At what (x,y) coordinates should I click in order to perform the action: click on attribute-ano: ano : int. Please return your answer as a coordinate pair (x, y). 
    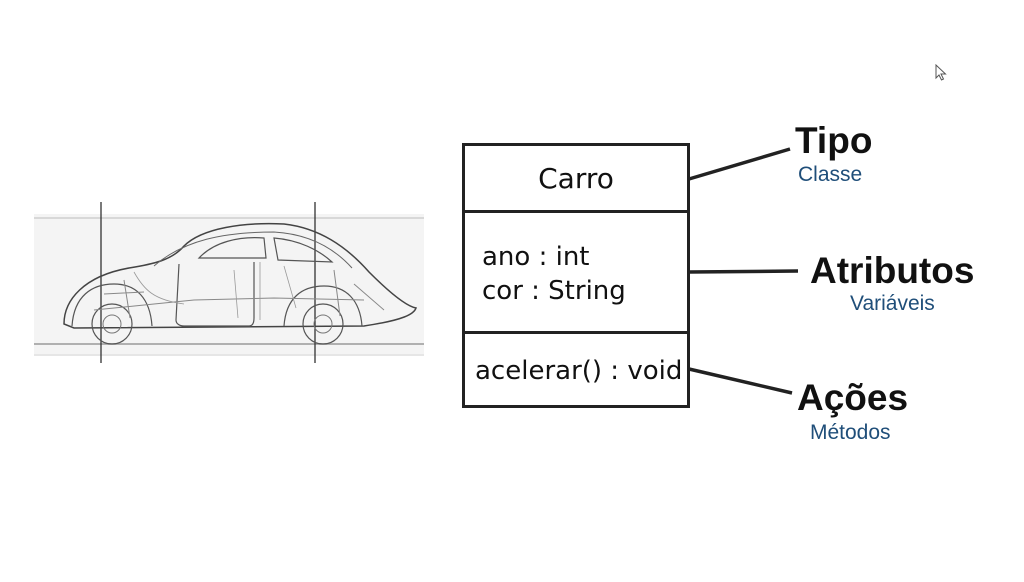
    Looking at the image, I should click on (536, 257).